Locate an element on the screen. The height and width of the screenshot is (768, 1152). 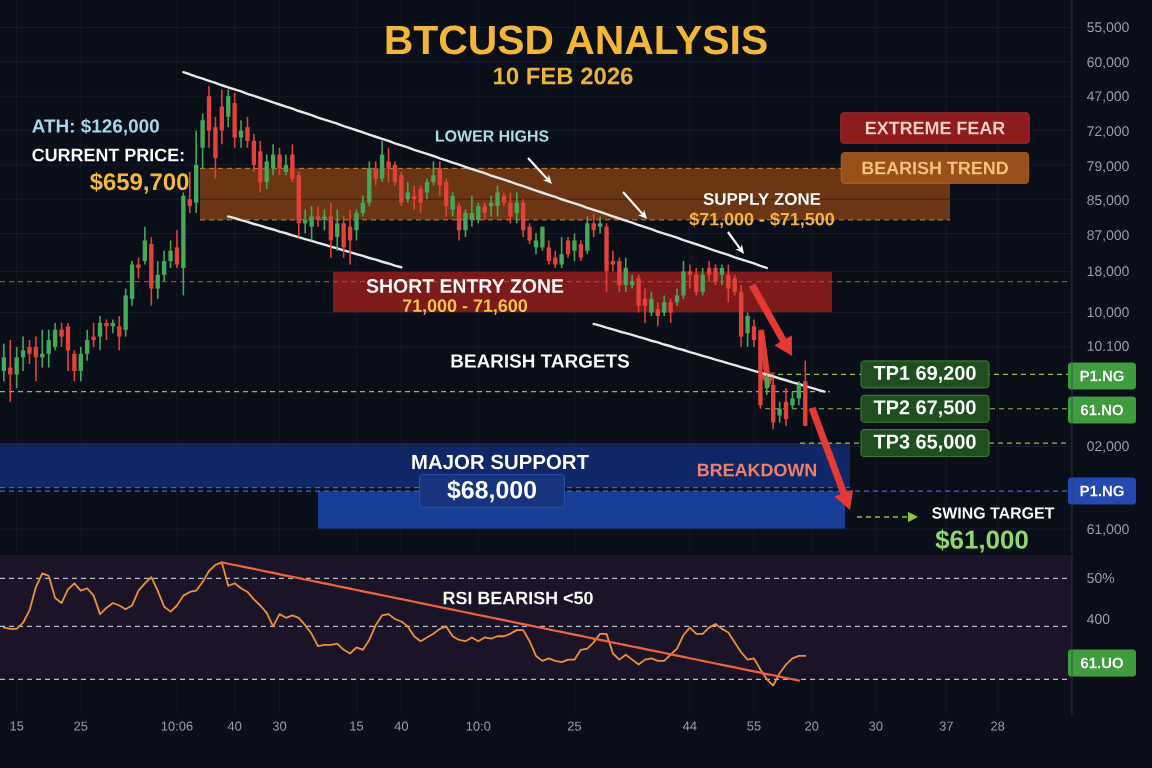
text: 72,000 is located at coordinates (1108, 132).